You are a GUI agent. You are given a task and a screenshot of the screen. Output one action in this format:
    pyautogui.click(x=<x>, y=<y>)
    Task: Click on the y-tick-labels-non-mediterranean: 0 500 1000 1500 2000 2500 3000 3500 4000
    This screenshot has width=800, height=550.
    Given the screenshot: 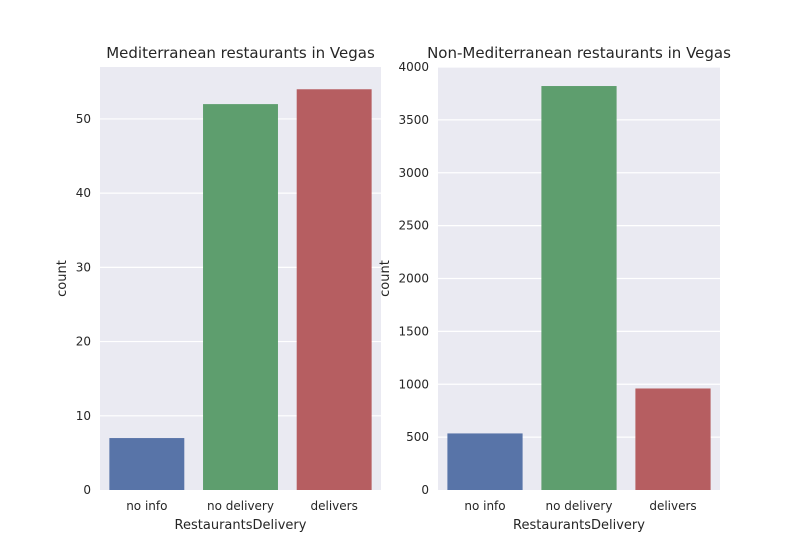 What is the action you would take?
    pyautogui.click(x=413, y=278)
    